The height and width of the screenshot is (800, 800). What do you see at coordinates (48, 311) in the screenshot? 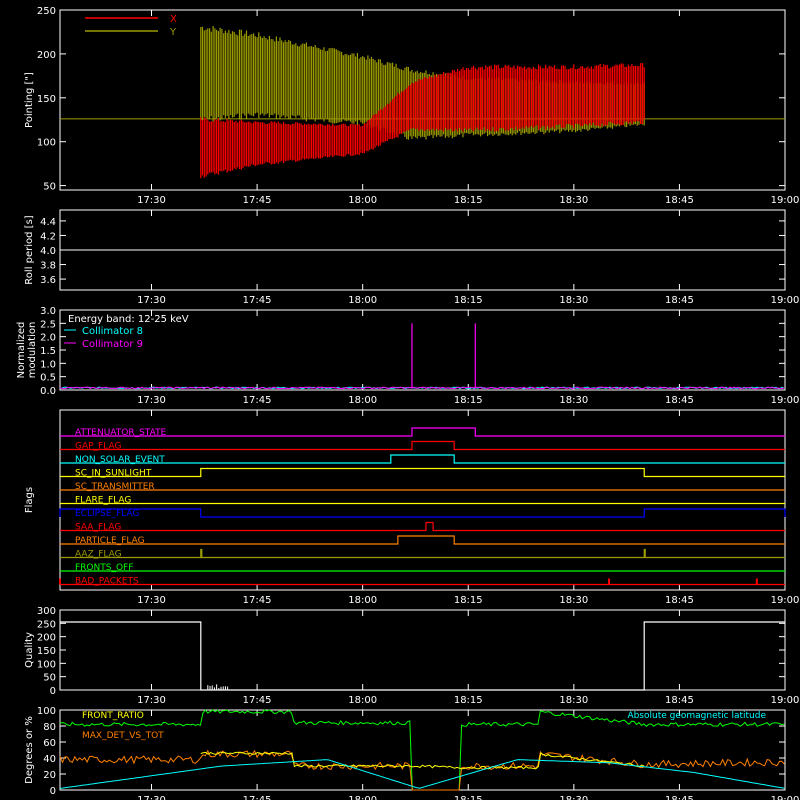
I see `y-tick-label: 3.0` at bounding box center [48, 311].